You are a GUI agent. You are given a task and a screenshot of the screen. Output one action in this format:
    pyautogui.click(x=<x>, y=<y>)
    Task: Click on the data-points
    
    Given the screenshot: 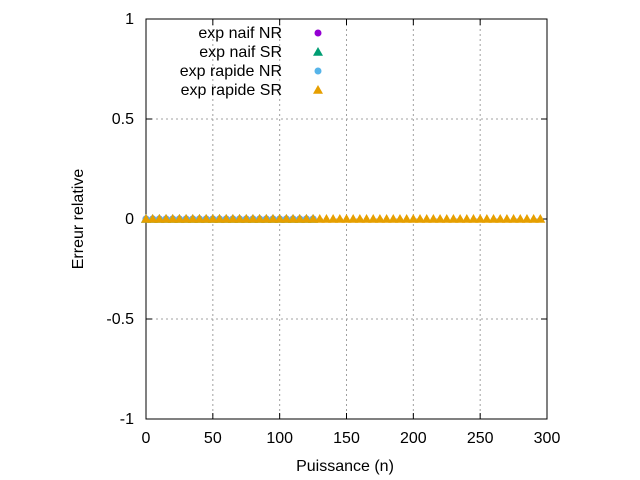 What is the action you would take?
    pyautogui.click(x=343, y=218)
    